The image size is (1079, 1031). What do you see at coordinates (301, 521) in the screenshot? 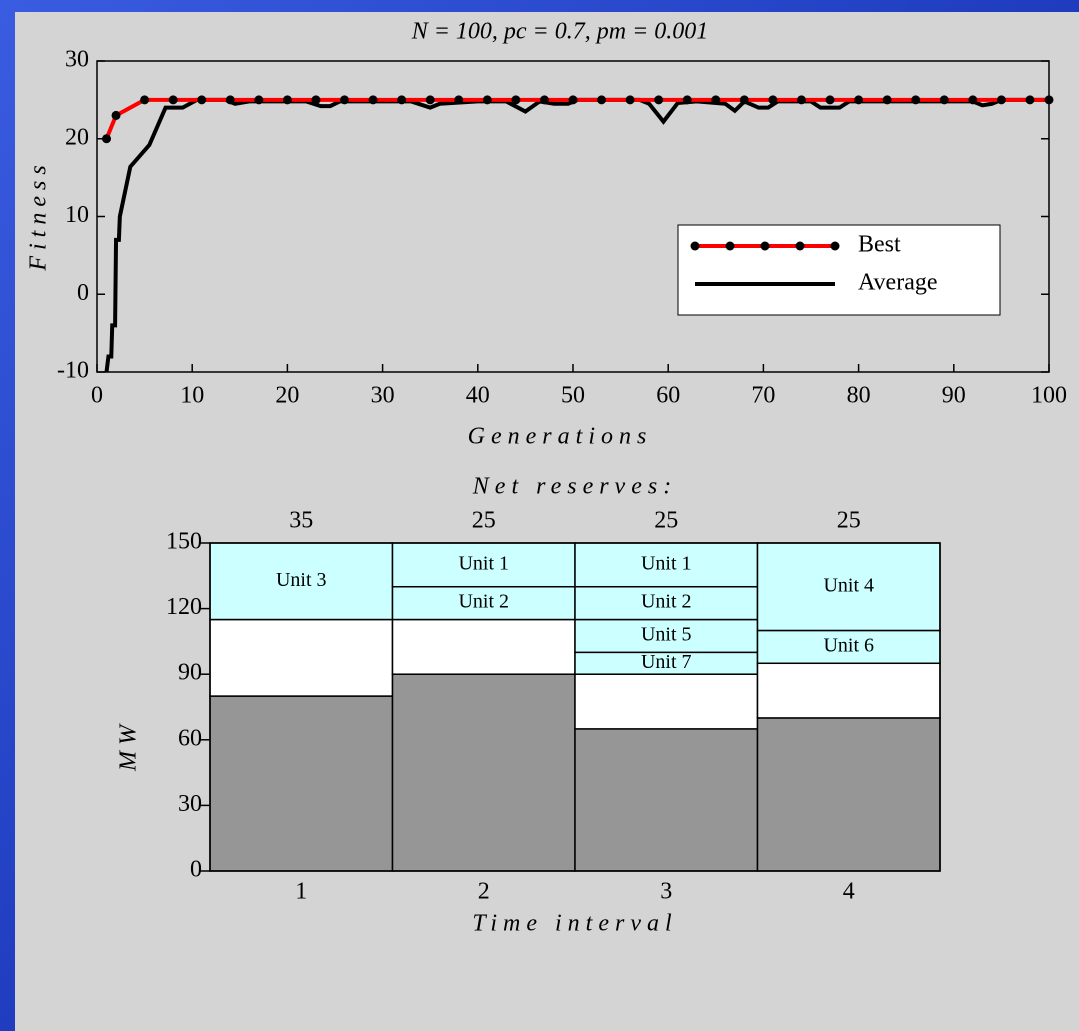
I see `reserve-value: 35` at bounding box center [301, 521].